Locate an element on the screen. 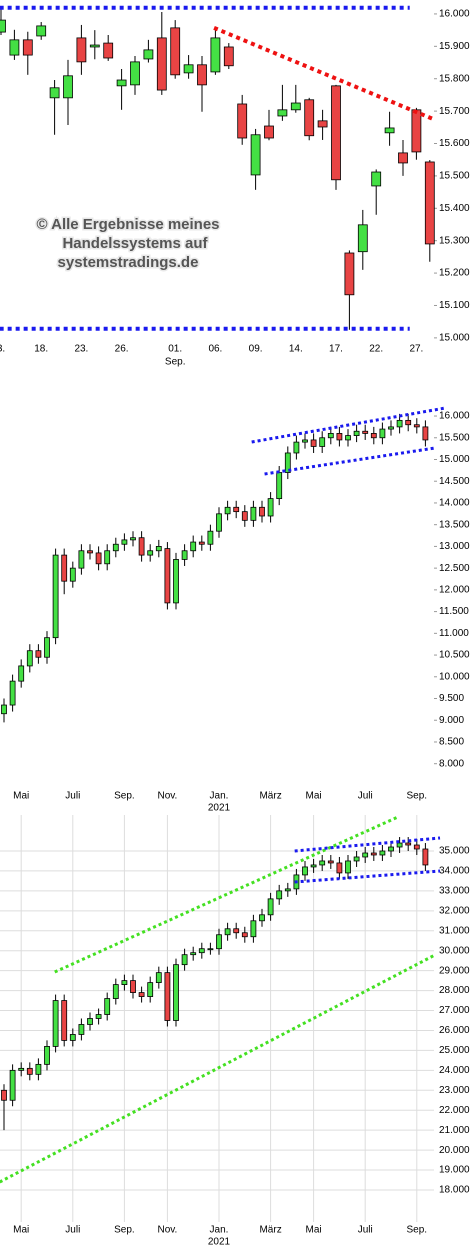  y-tick-label: 22.000 is located at coordinates (454, 1110).